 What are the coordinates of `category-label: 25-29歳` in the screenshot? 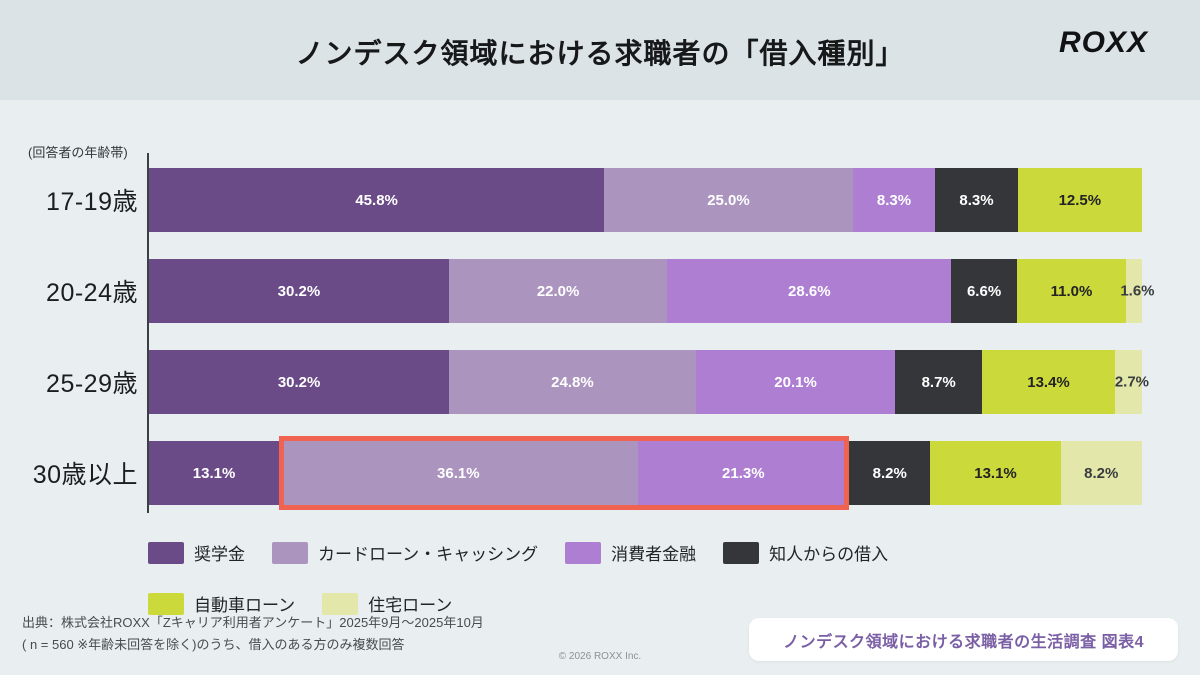 It's located at (92, 384).